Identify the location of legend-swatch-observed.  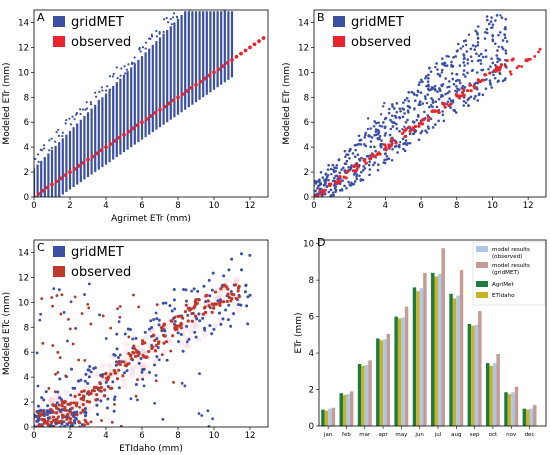
(59, 41).